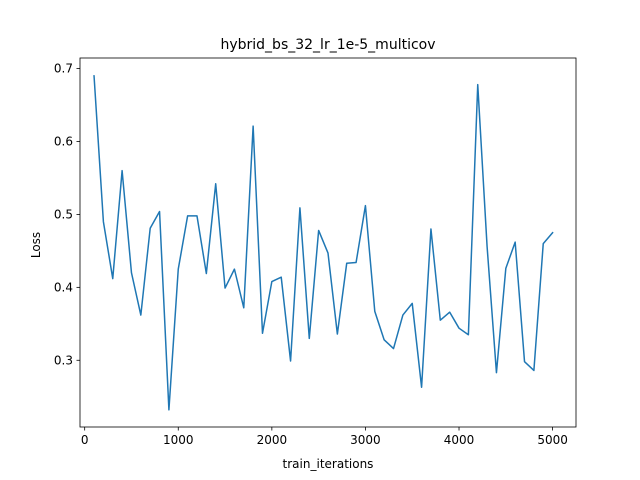  Describe the element at coordinates (85, 440) in the screenshot. I see `x-tick-label: 0` at that location.